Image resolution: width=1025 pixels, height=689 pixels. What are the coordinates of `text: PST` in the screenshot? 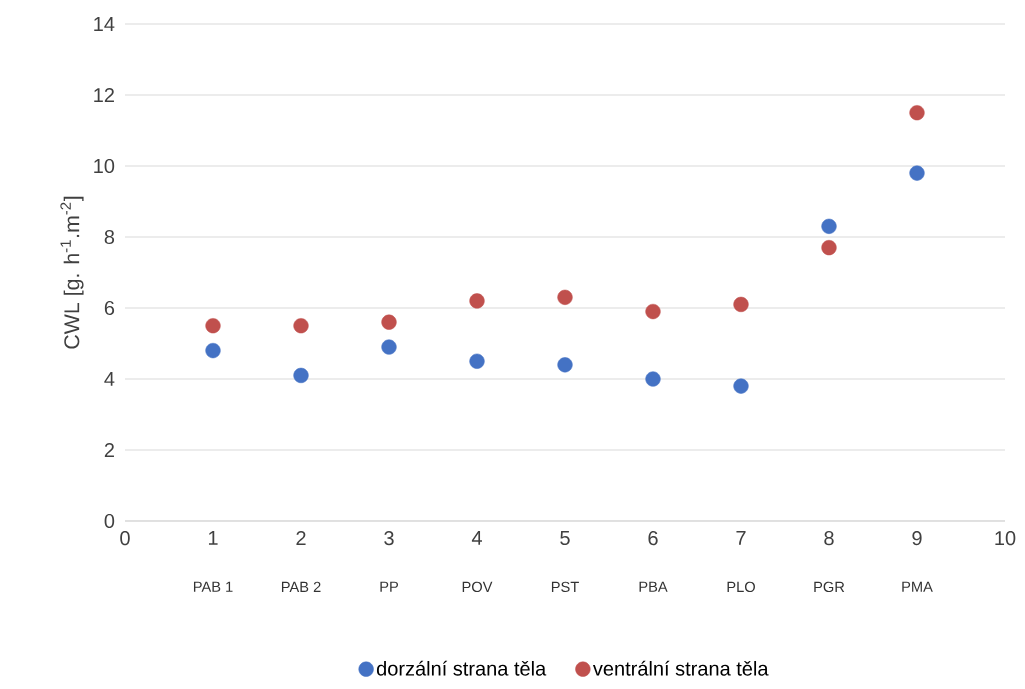 It's located at (565, 587).